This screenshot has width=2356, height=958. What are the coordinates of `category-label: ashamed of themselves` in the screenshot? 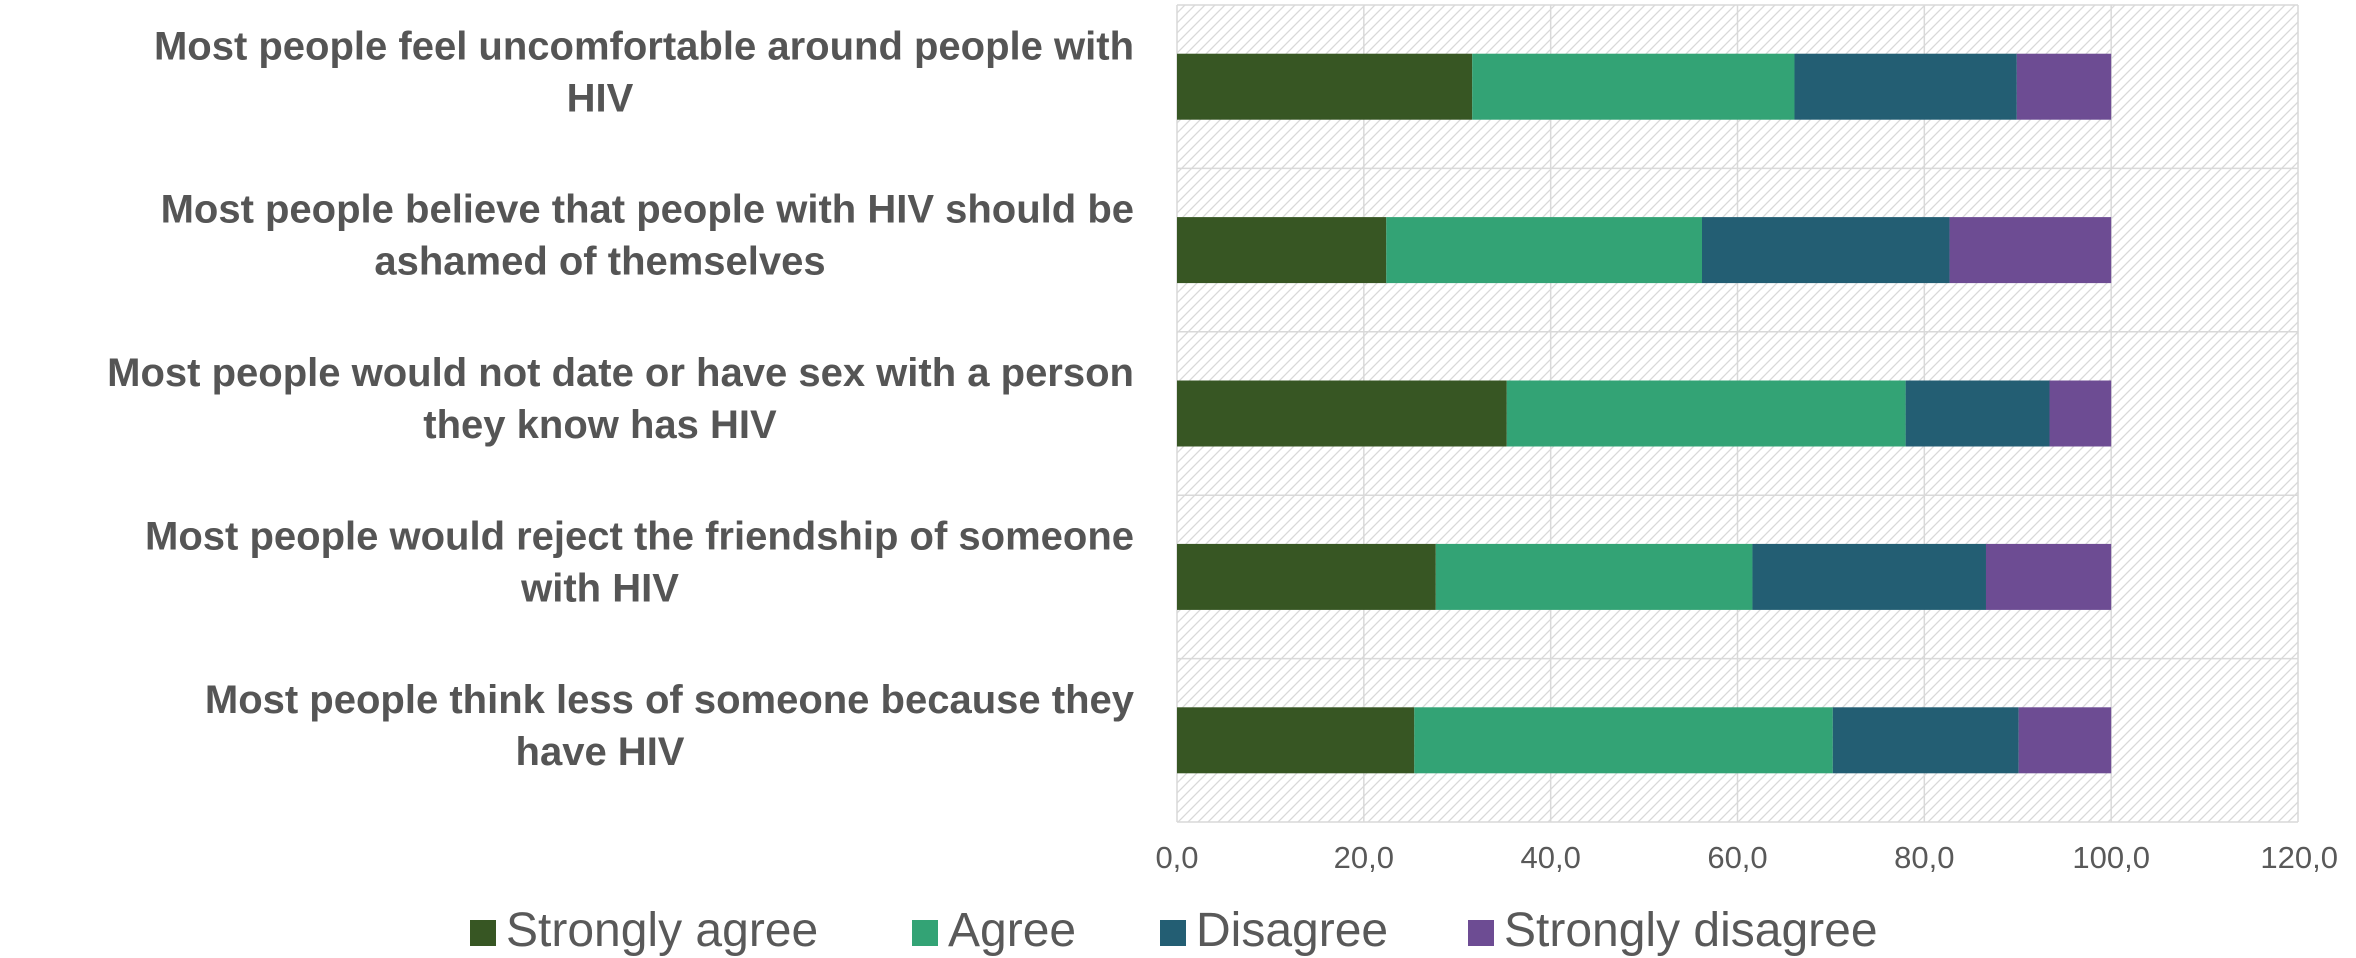 It's located at (599, 262).